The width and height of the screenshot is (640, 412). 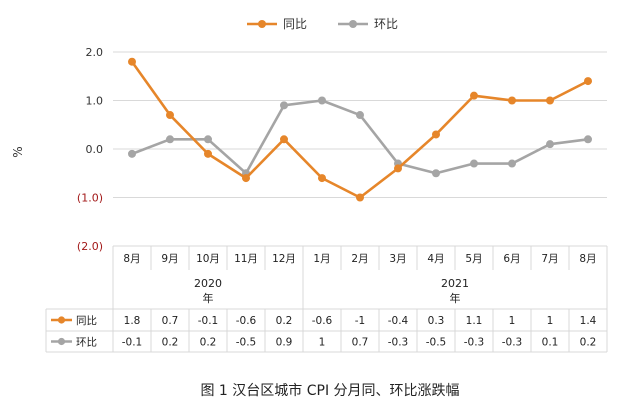 I want to click on legend-entry: 环比, so click(x=386, y=24).